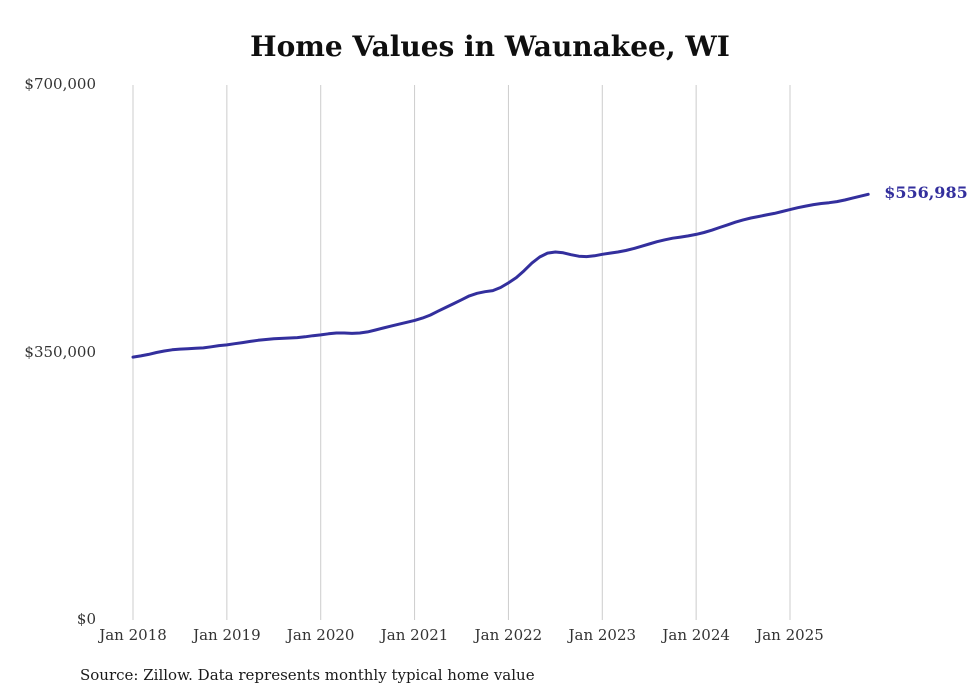 The height and width of the screenshot is (699, 980). I want to click on latest-value-label: $556,985, so click(926, 193).